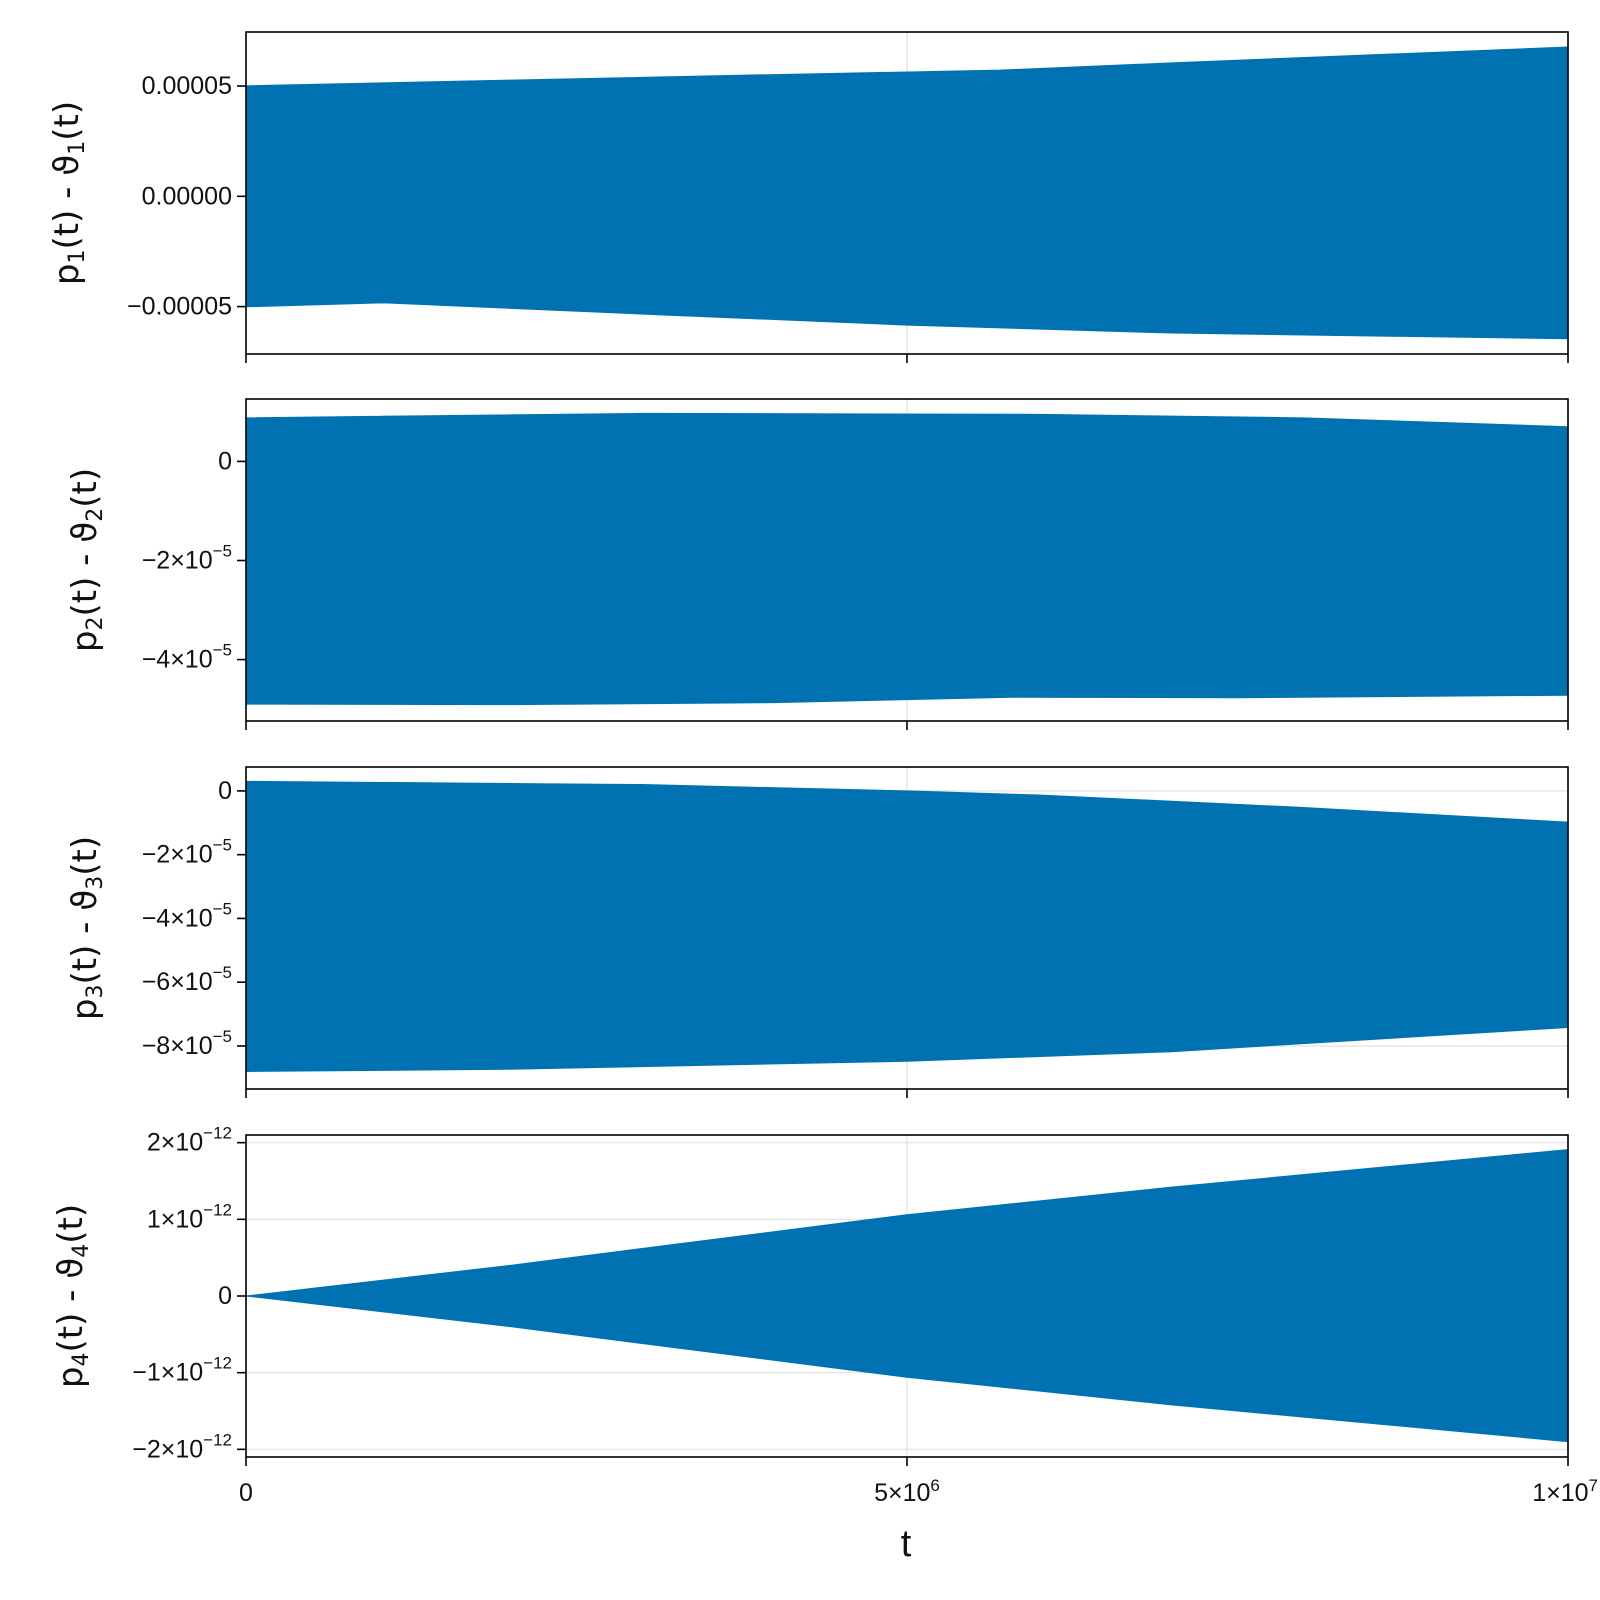  What do you see at coordinates (182, 1370) in the screenshot?
I see `panel-4-y-tick-label-3: −1×10⁻¹²` at bounding box center [182, 1370].